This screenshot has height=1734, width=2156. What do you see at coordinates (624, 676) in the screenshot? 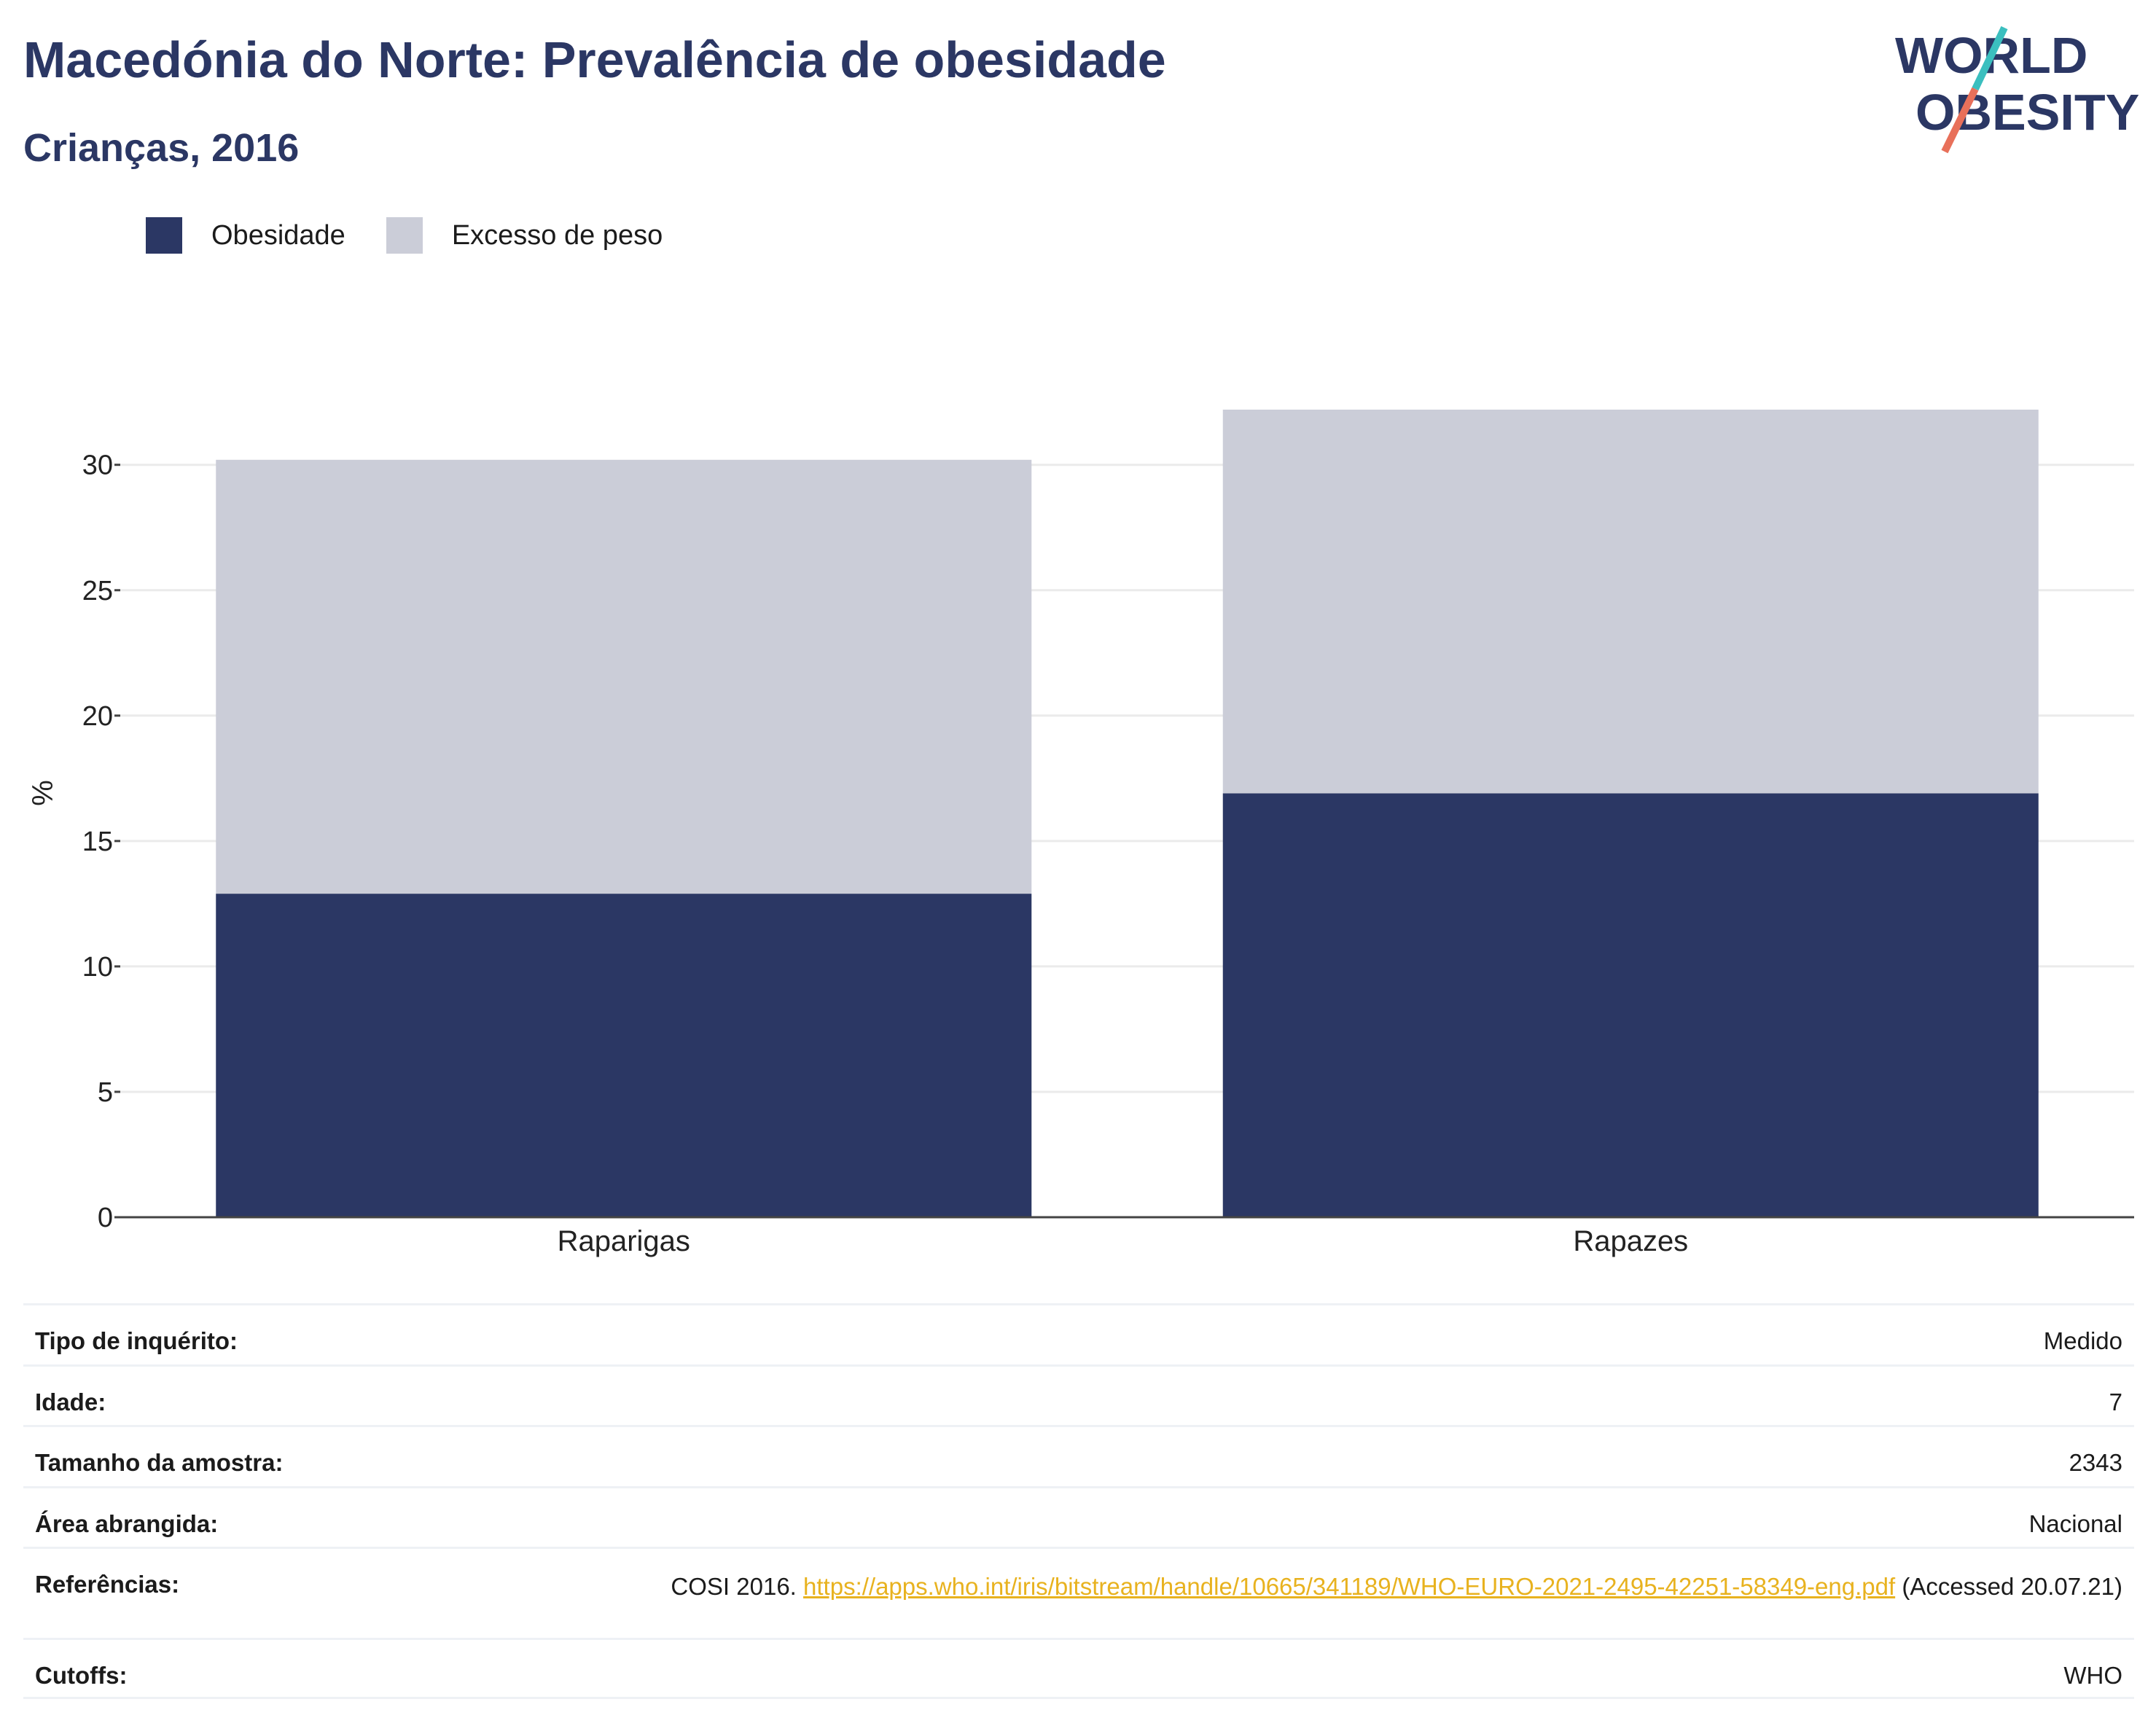
I see `bar-excesso-de-peso-raparigas` at bounding box center [624, 676].